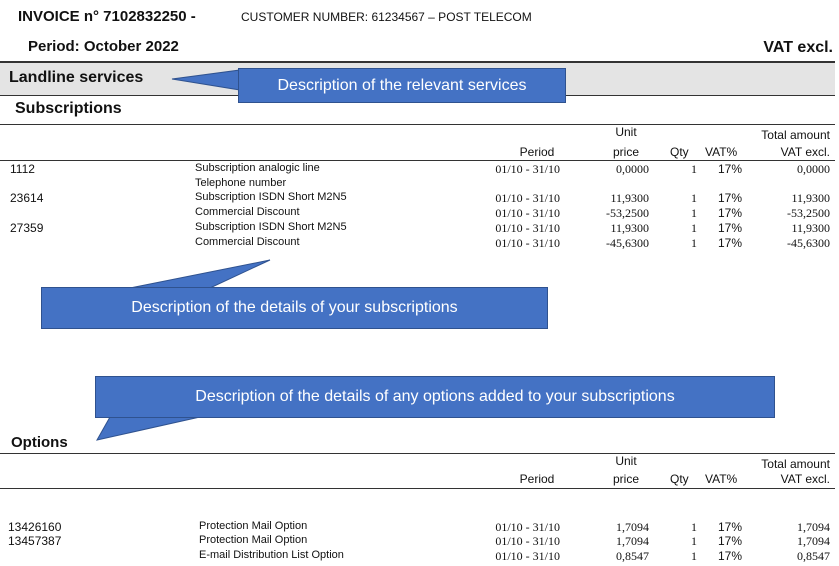 This screenshot has width=839, height=566. I want to click on row-description: Subscription analogic line, so click(257, 168).